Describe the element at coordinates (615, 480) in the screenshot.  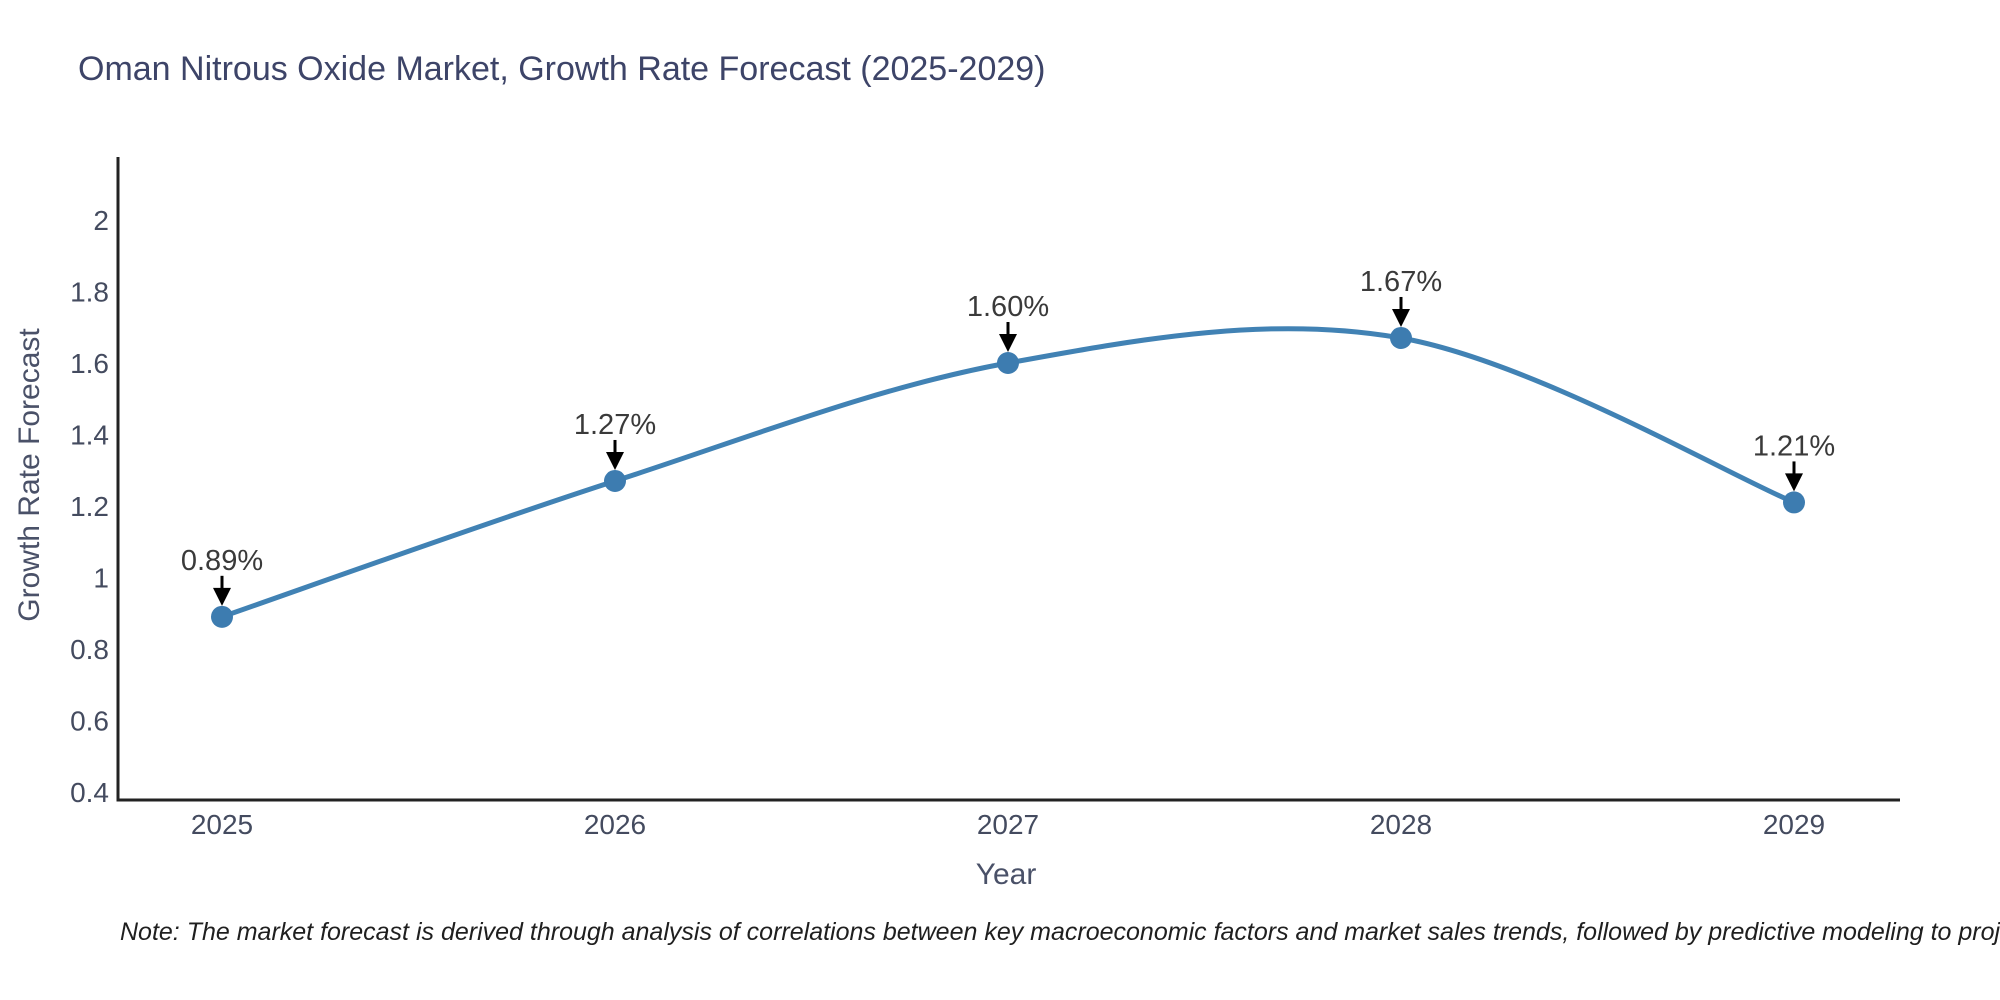
I see `data-point-2026` at that location.